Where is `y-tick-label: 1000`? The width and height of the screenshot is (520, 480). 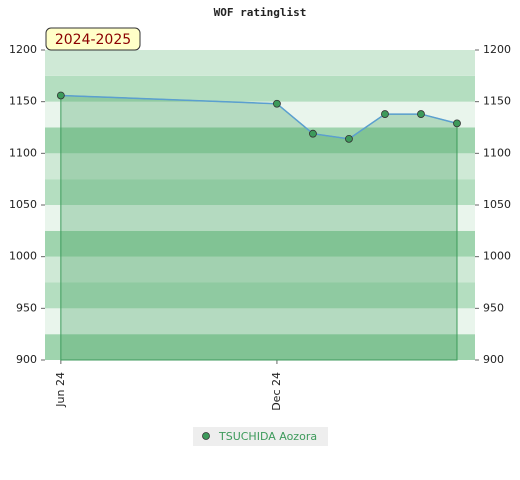
y-tick-label: 1000 is located at coordinates (23, 256).